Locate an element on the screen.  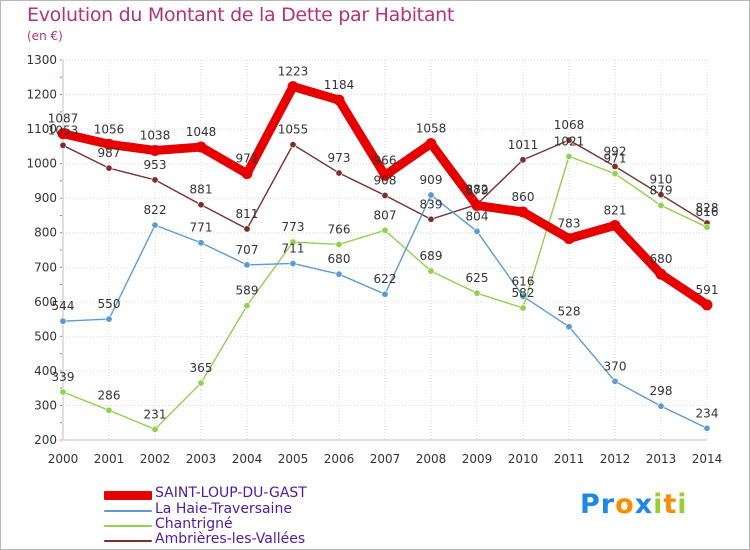
data-label: 966 is located at coordinates (385, 160).